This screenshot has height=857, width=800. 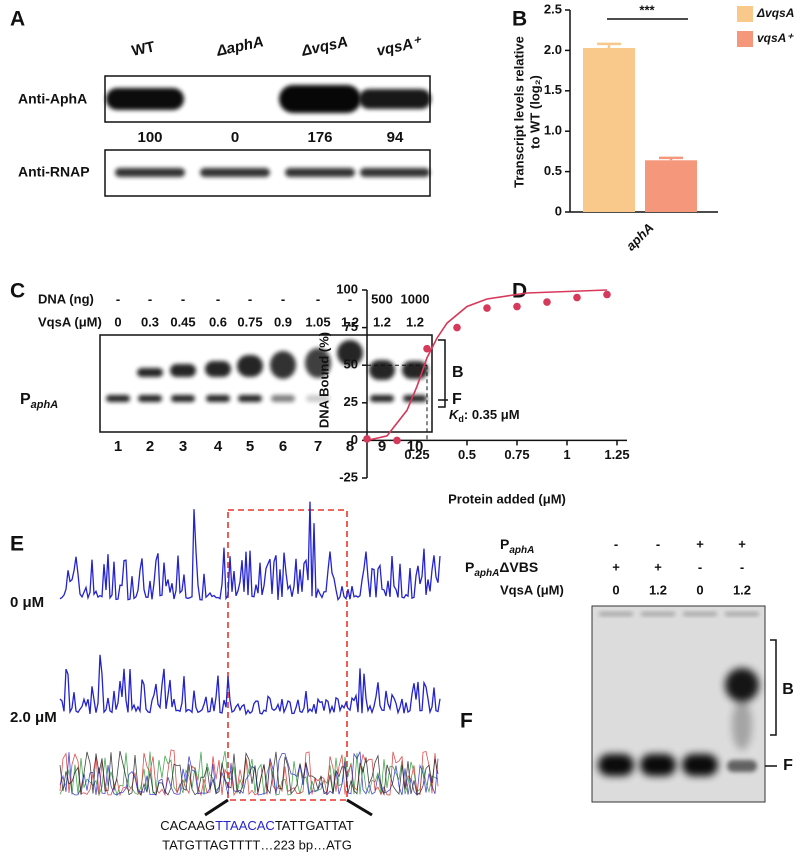 I want to click on x-tick-label: 1, so click(x=566, y=454).